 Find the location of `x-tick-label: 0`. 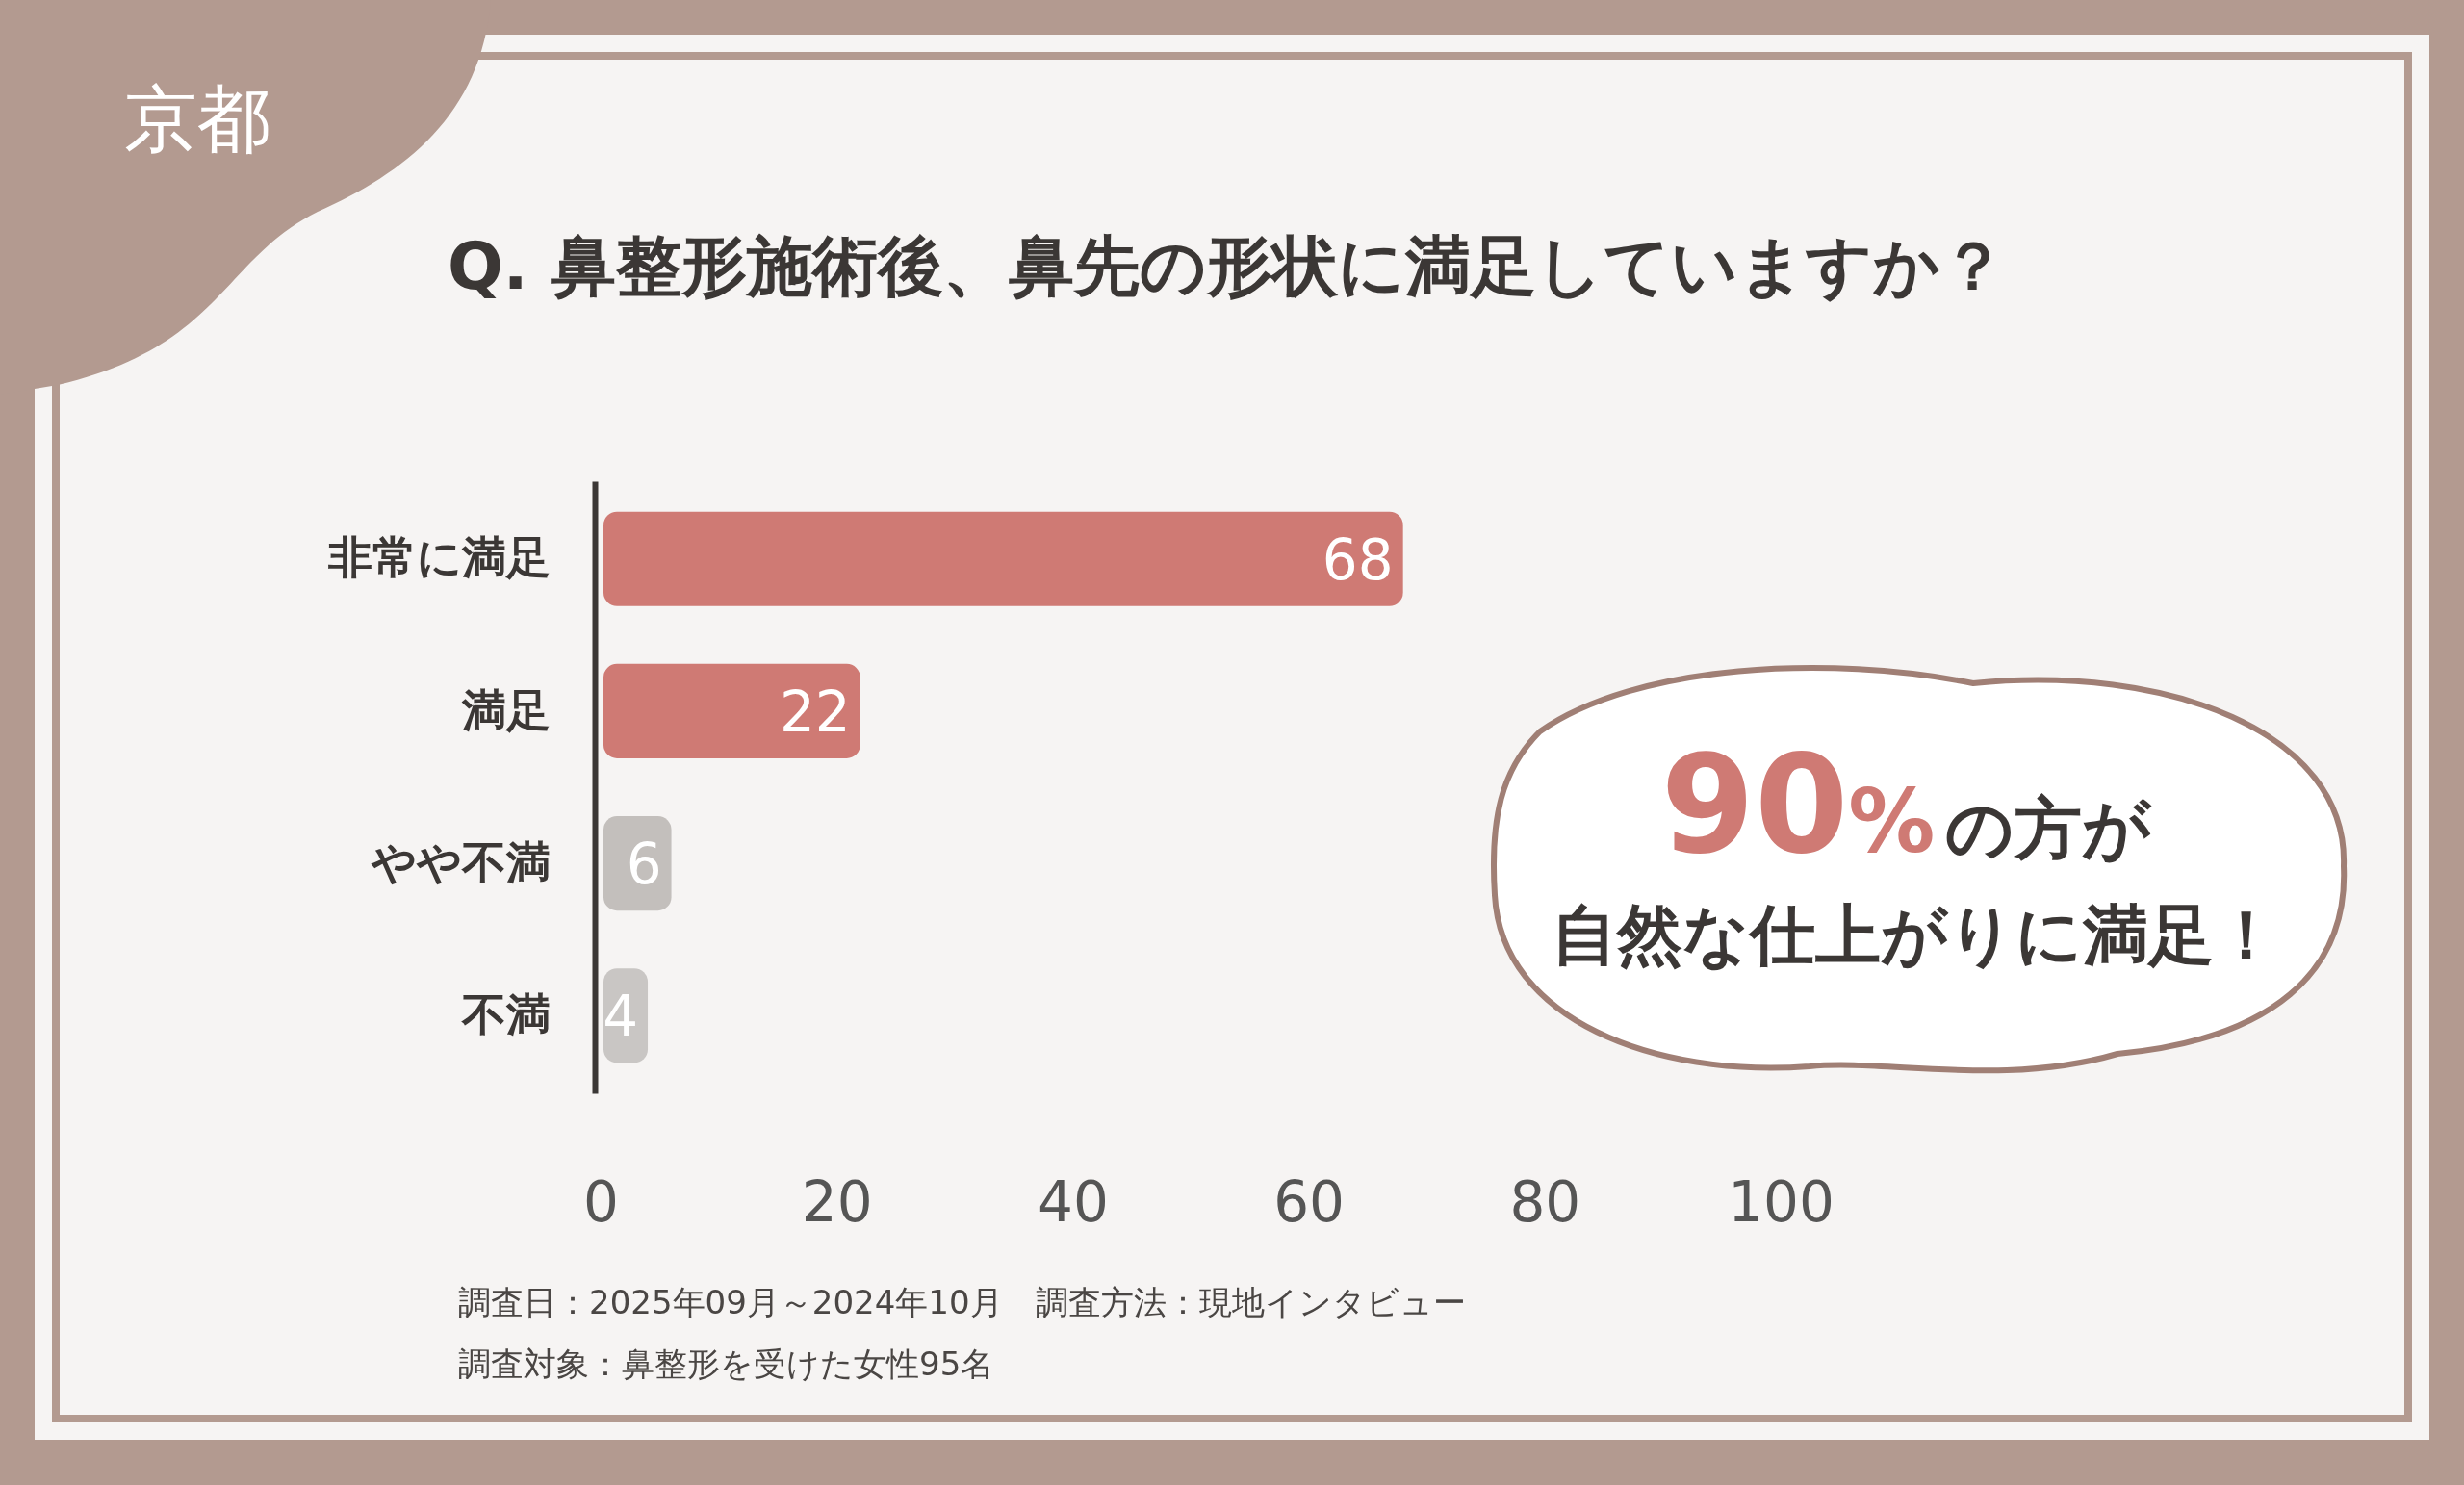

x-tick-label: 0 is located at coordinates (601, 1202).